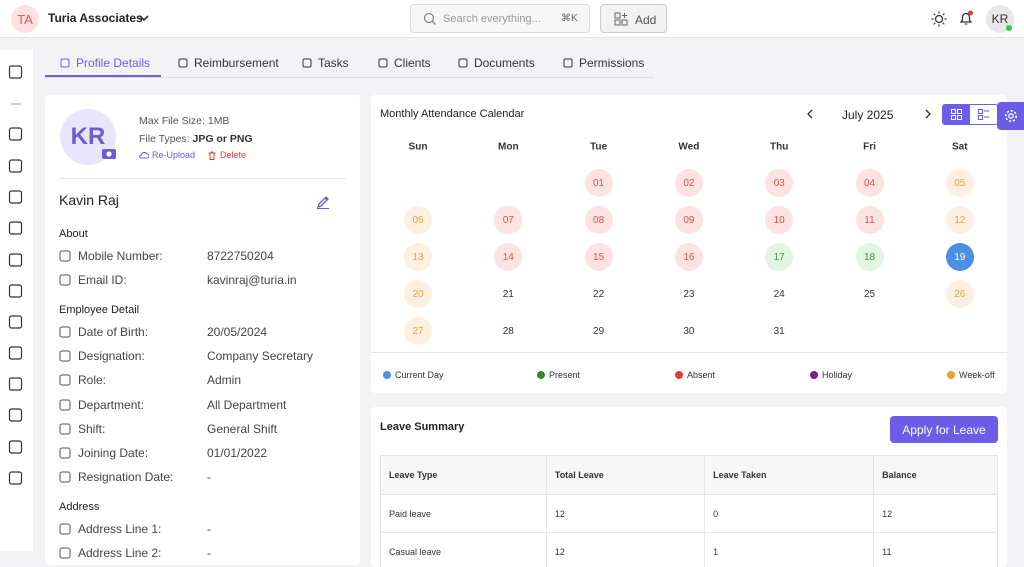 This screenshot has height=567, width=1024. What do you see at coordinates (599, 294) in the screenshot?
I see `calendar-day: 22` at bounding box center [599, 294].